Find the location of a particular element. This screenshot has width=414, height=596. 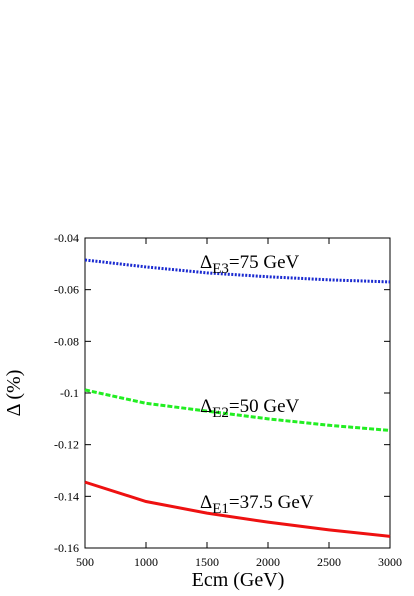

x-axis-label: Ecm (GeV) is located at coordinates (238, 580).